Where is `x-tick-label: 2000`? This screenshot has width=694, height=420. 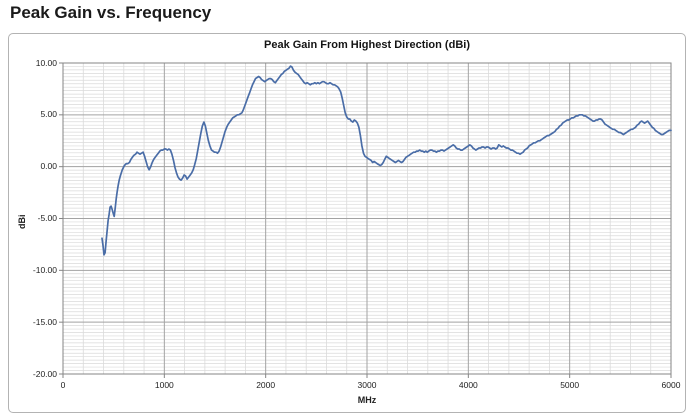 x-tick-label: 2000 is located at coordinates (266, 385).